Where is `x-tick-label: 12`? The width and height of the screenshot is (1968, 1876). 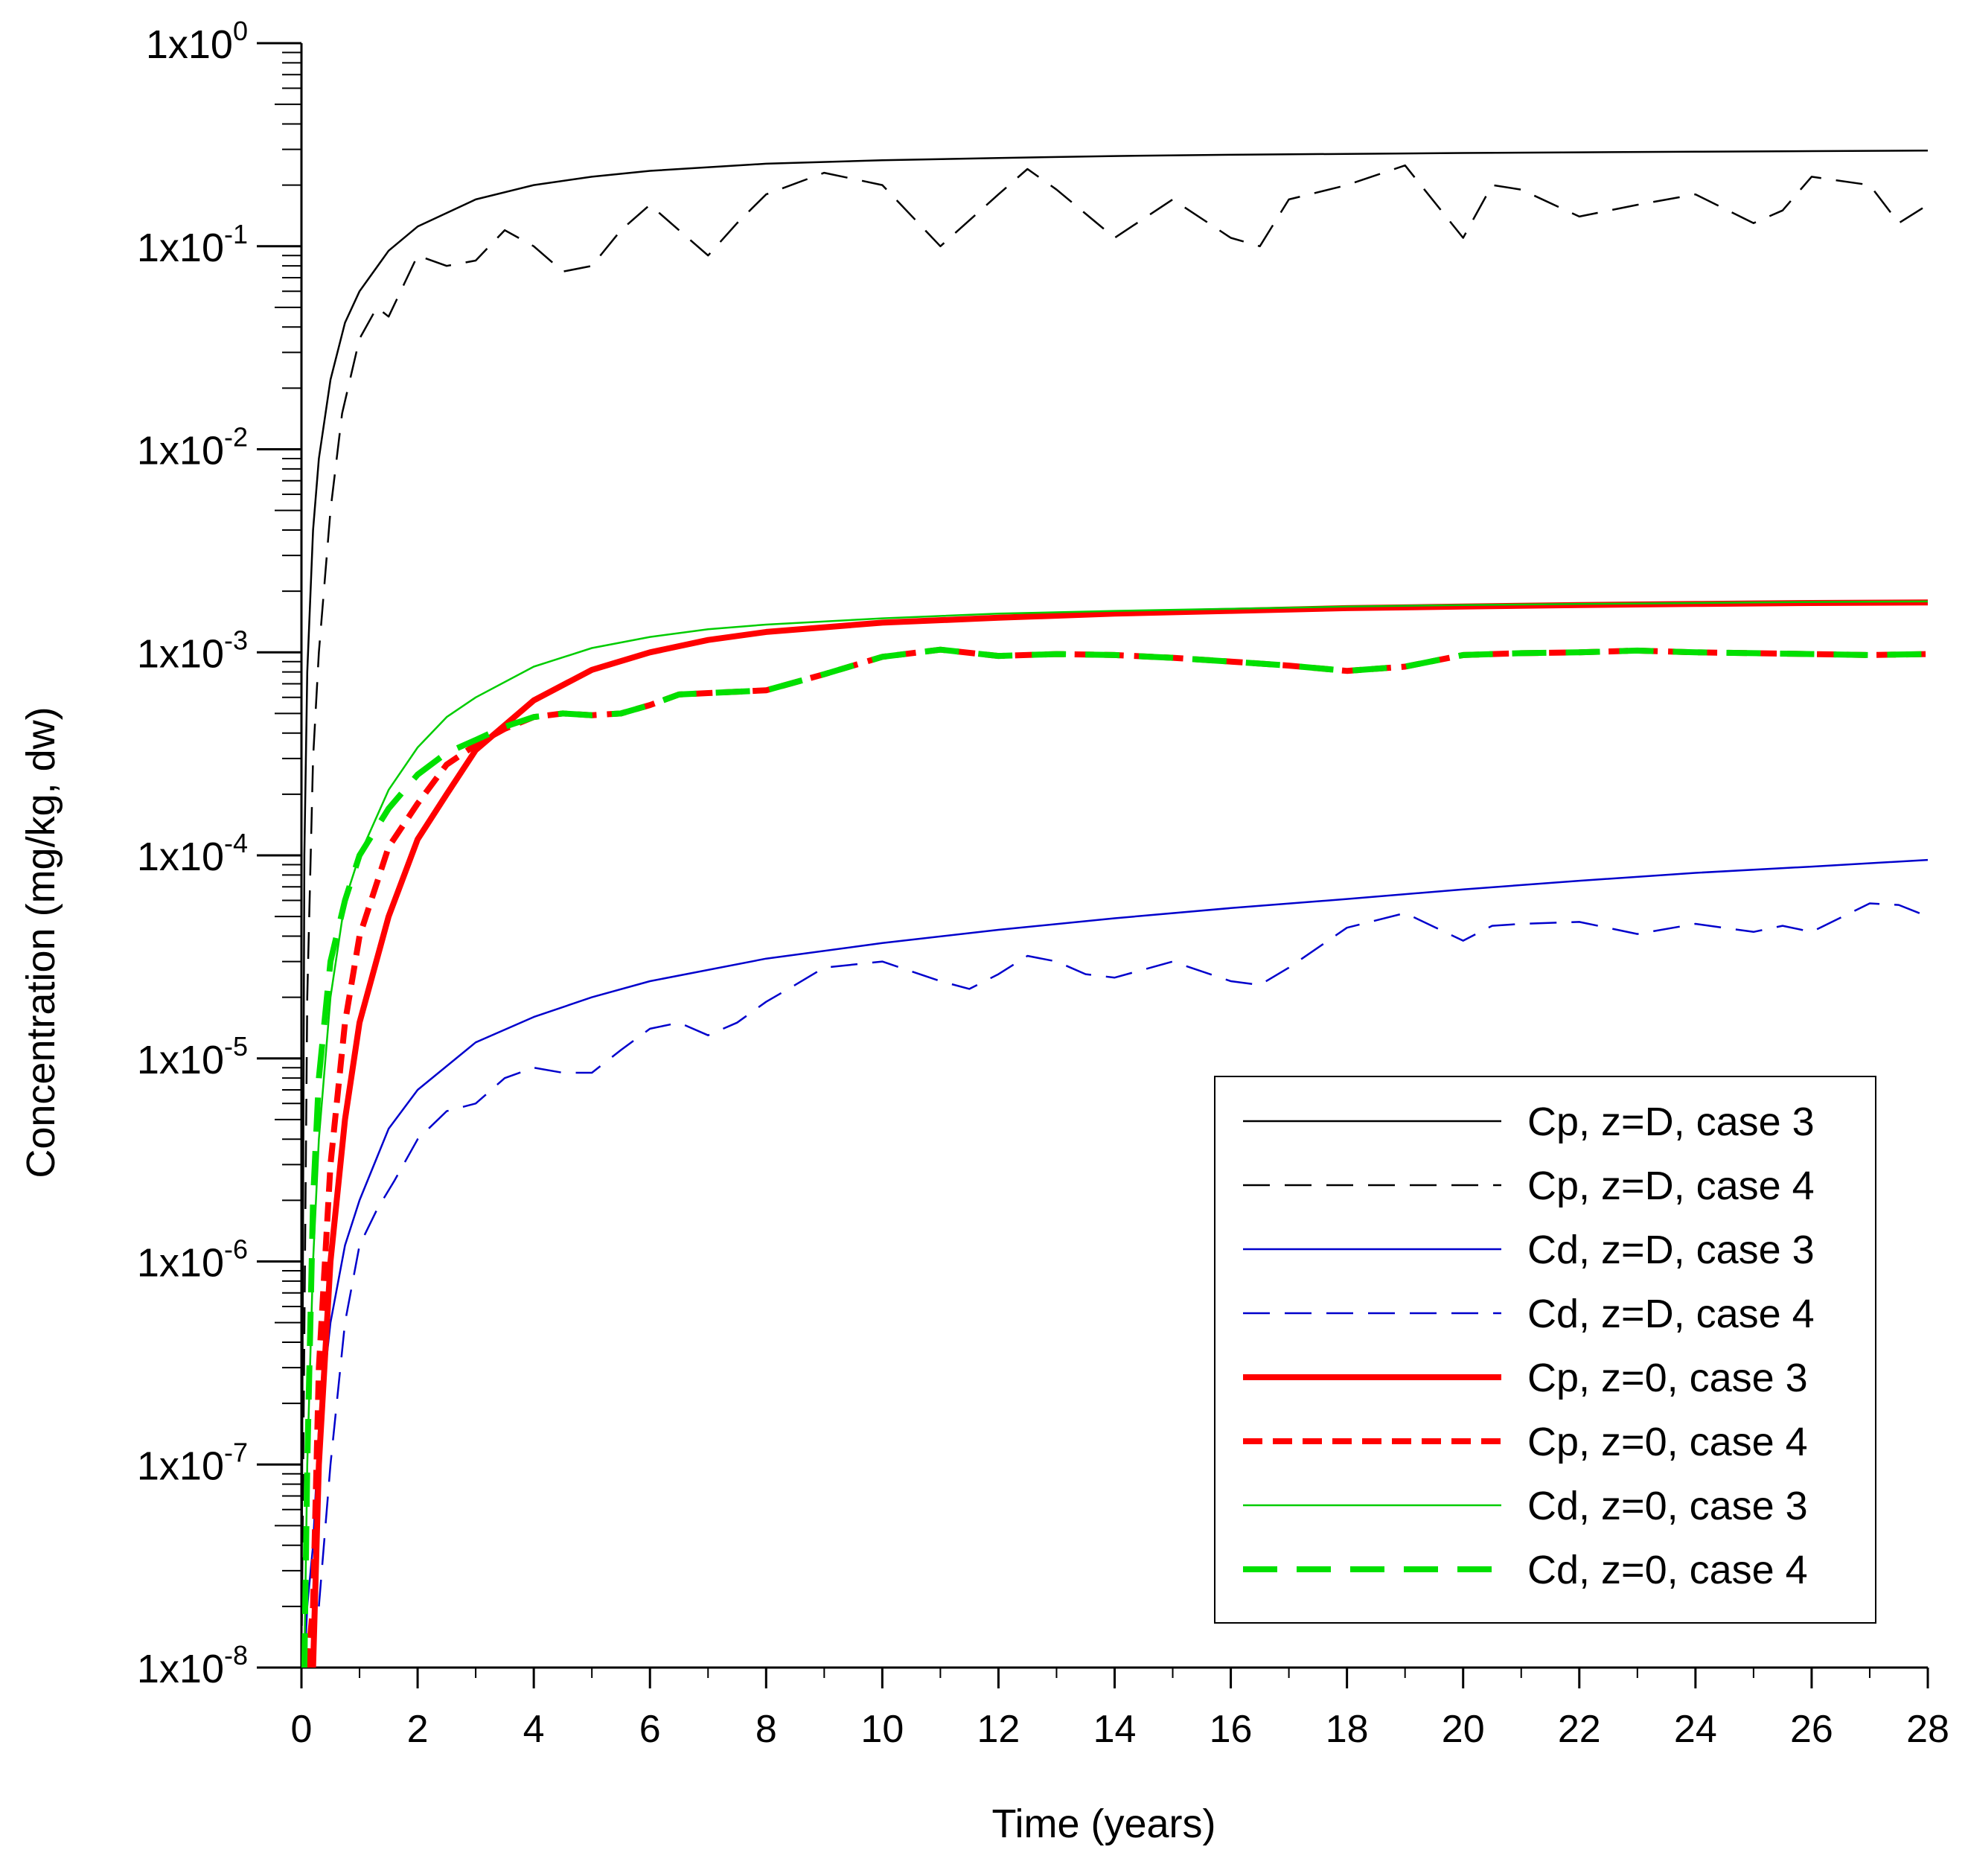
x-tick-label: 12 is located at coordinates (998, 1730).